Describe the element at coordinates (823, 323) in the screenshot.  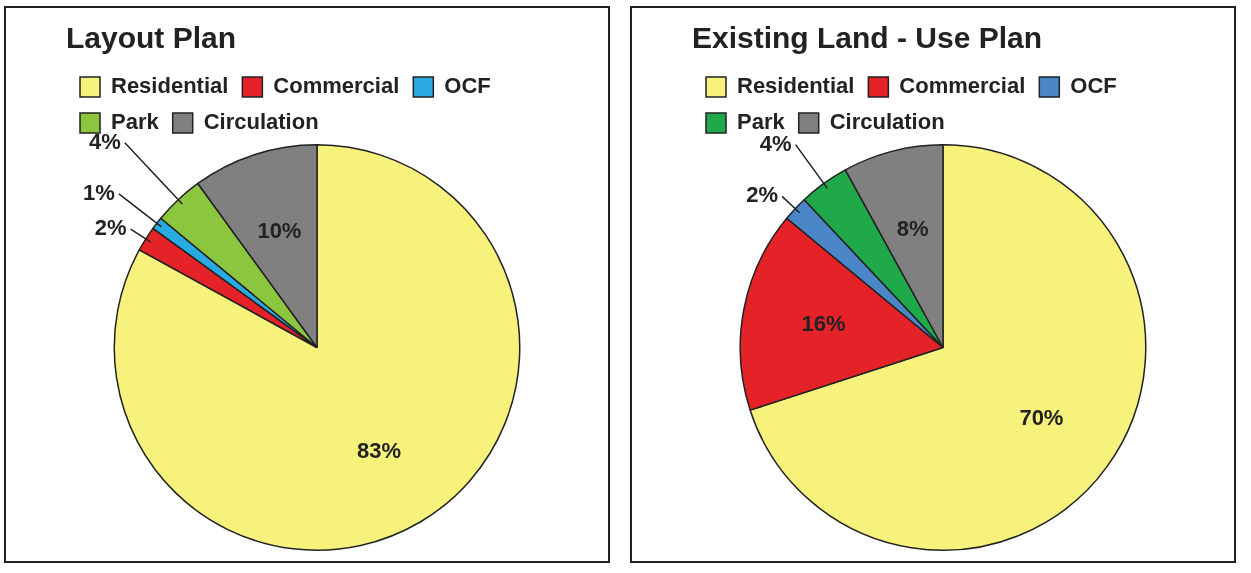
I see `data-label: 16%` at that location.